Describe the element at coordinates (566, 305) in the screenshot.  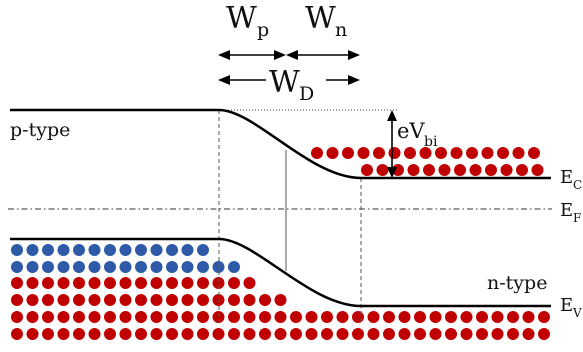
I see `ev-band-label-main: E` at that location.